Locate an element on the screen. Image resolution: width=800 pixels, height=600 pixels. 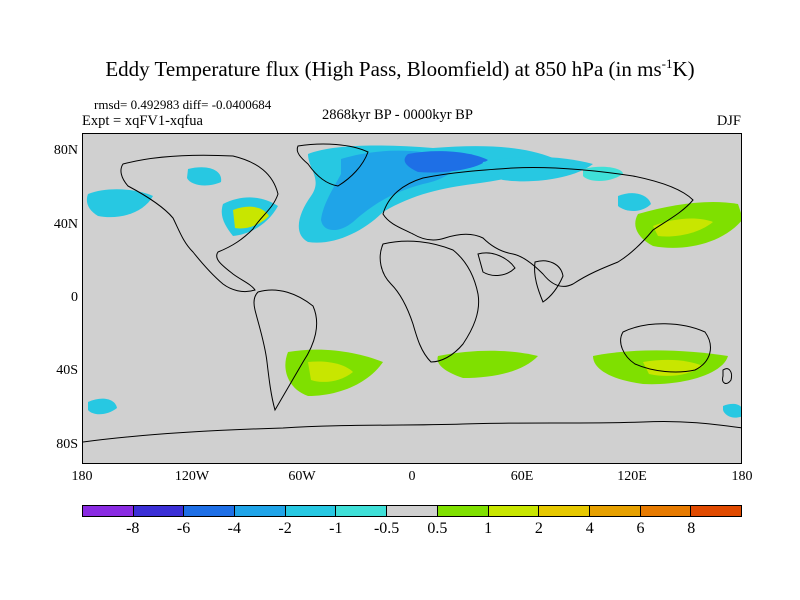
coast-africa is located at coordinates (429, 301).